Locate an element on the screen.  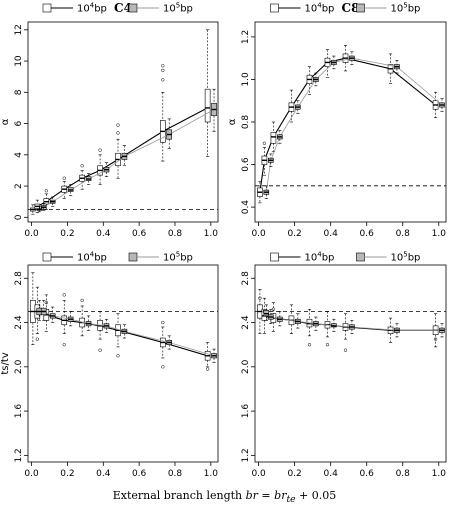
x-tick-label: 0.6 is located at coordinates (367, 234).